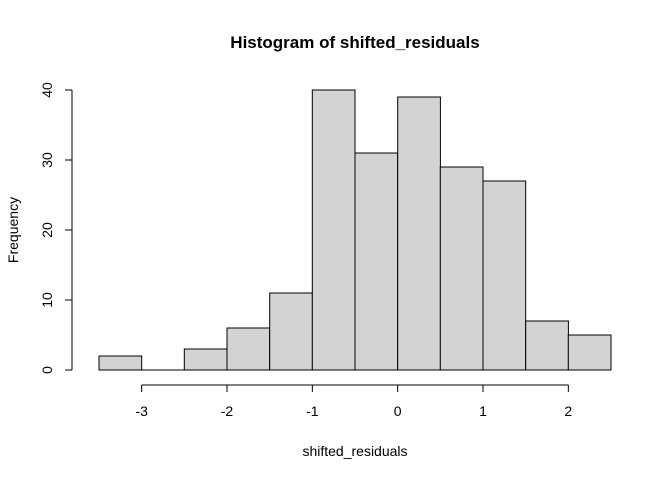  What do you see at coordinates (483, 411) in the screenshot?
I see `x-tick-label: 1` at bounding box center [483, 411].